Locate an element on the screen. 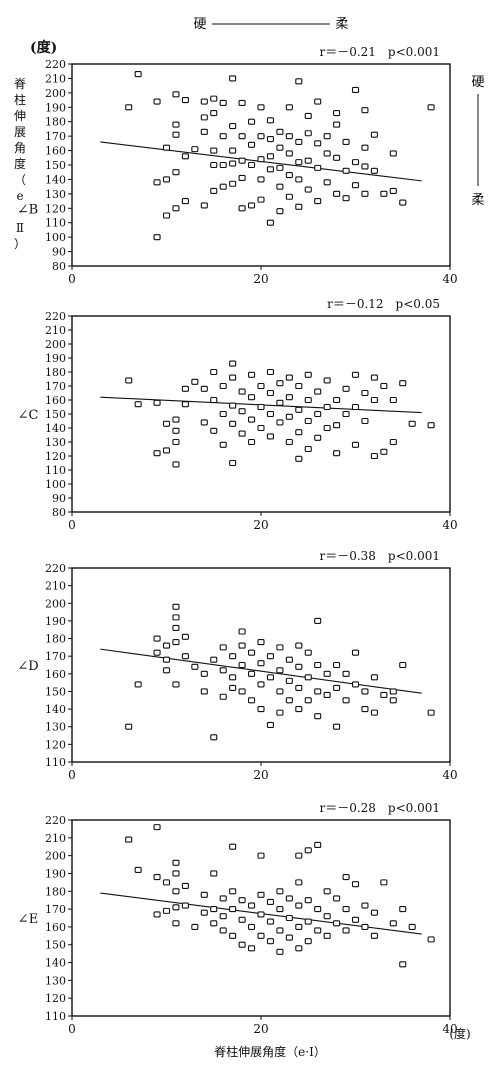 Image resolution: width=500 pixels, height=1065 pixels. y-tick-label: 110 is located at coordinates (55, 1016).